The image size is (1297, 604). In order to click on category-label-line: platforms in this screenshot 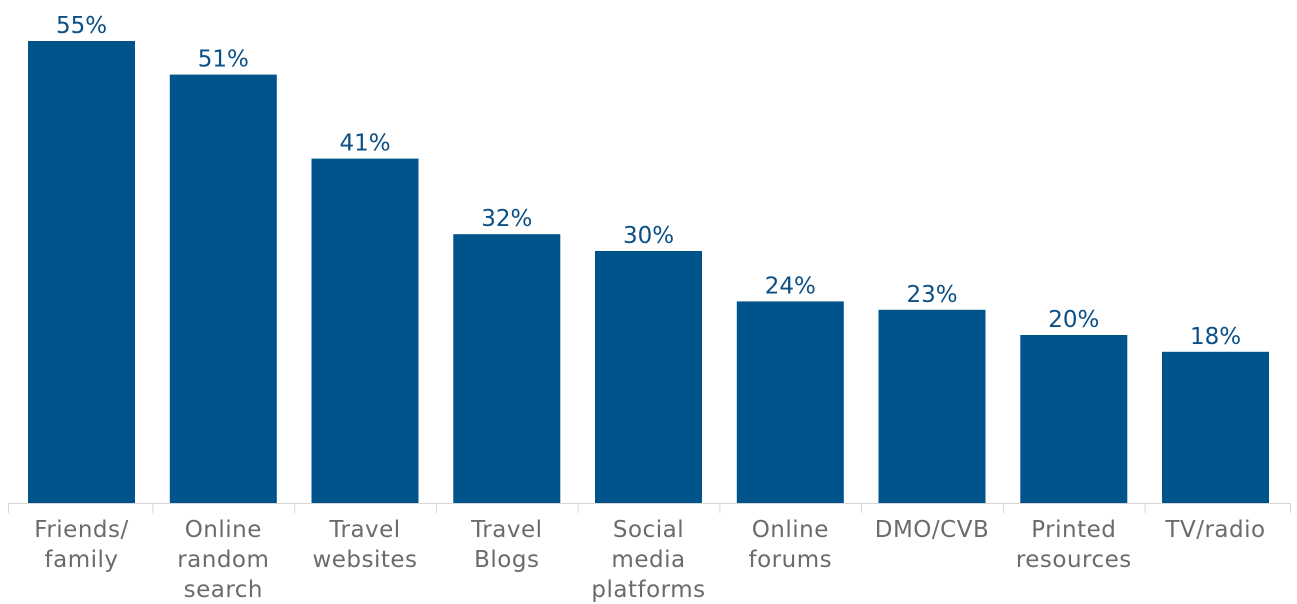, I will do `click(648, 590)`.